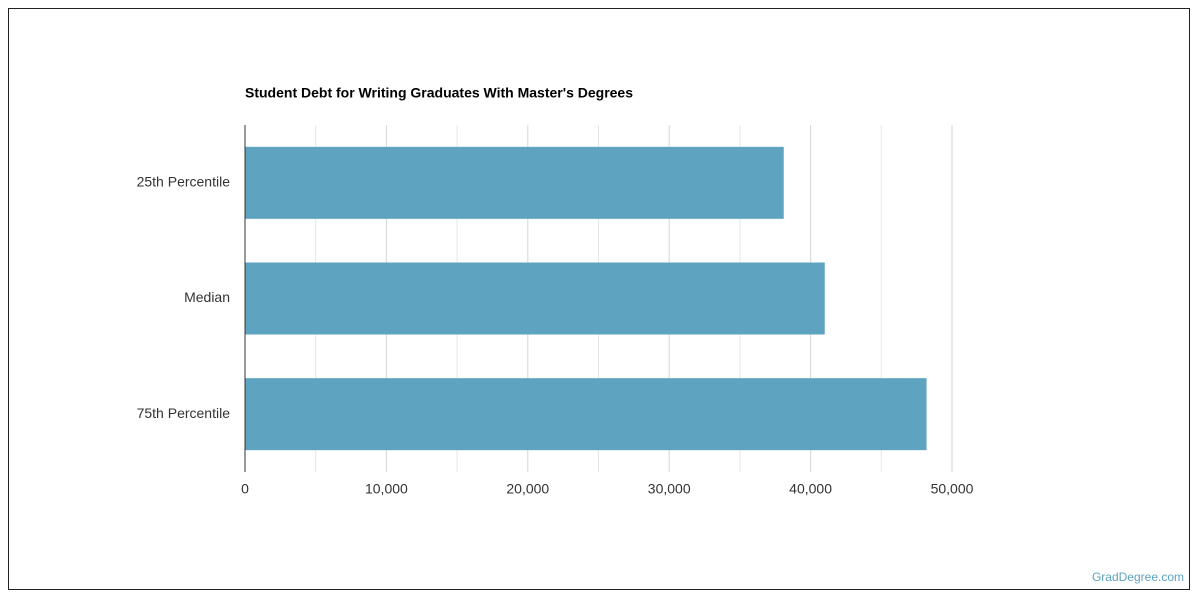 This screenshot has height=600, width=1200. I want to click on x-tick-label: 30,000, so click(669, 489).